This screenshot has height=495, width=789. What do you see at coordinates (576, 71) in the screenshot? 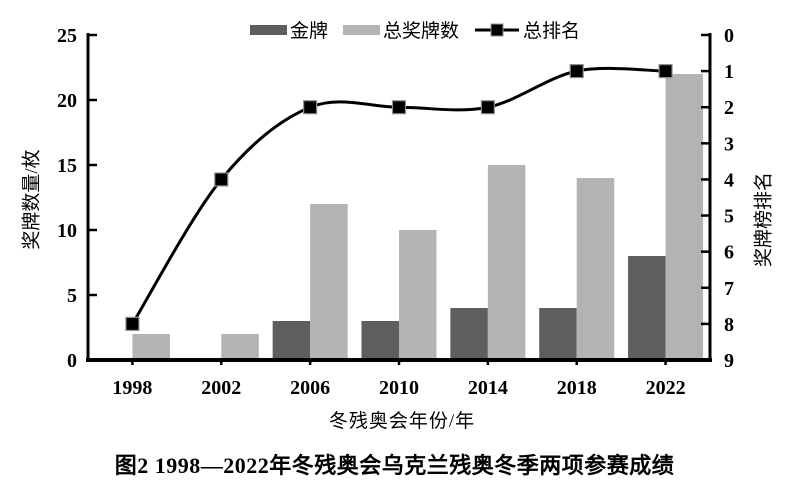
I see `ranking-marker-2018` at bounding box center [576, 71].